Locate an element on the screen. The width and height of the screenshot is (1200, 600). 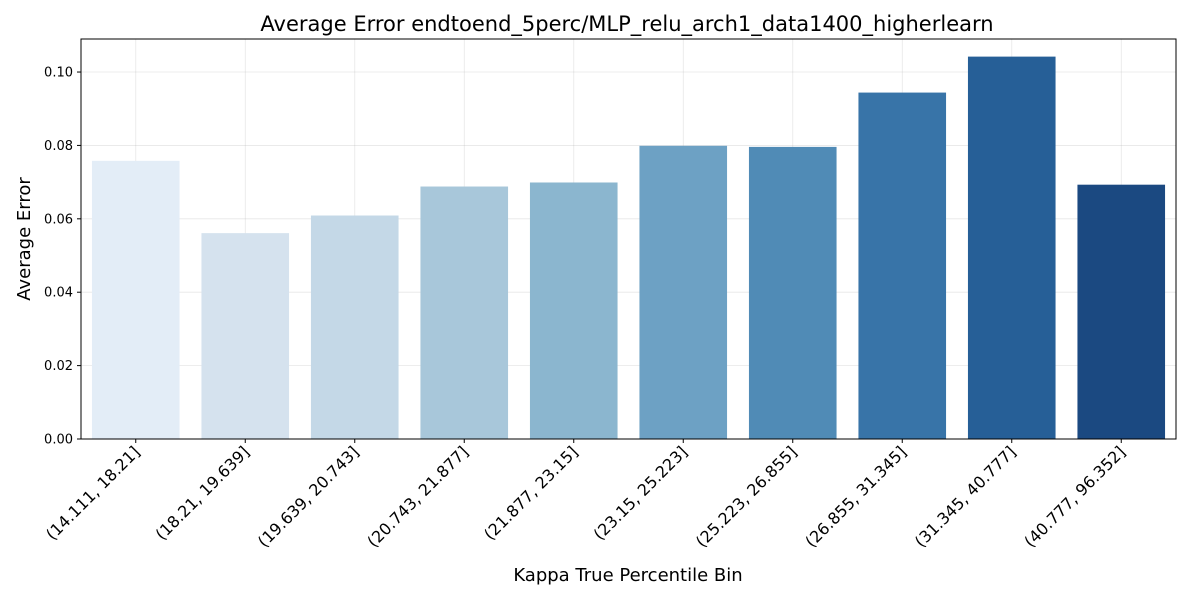
y-axis: 0.00 0.02 0.04 0.06 0.08 0.10 is located at coordinates (62, 257).